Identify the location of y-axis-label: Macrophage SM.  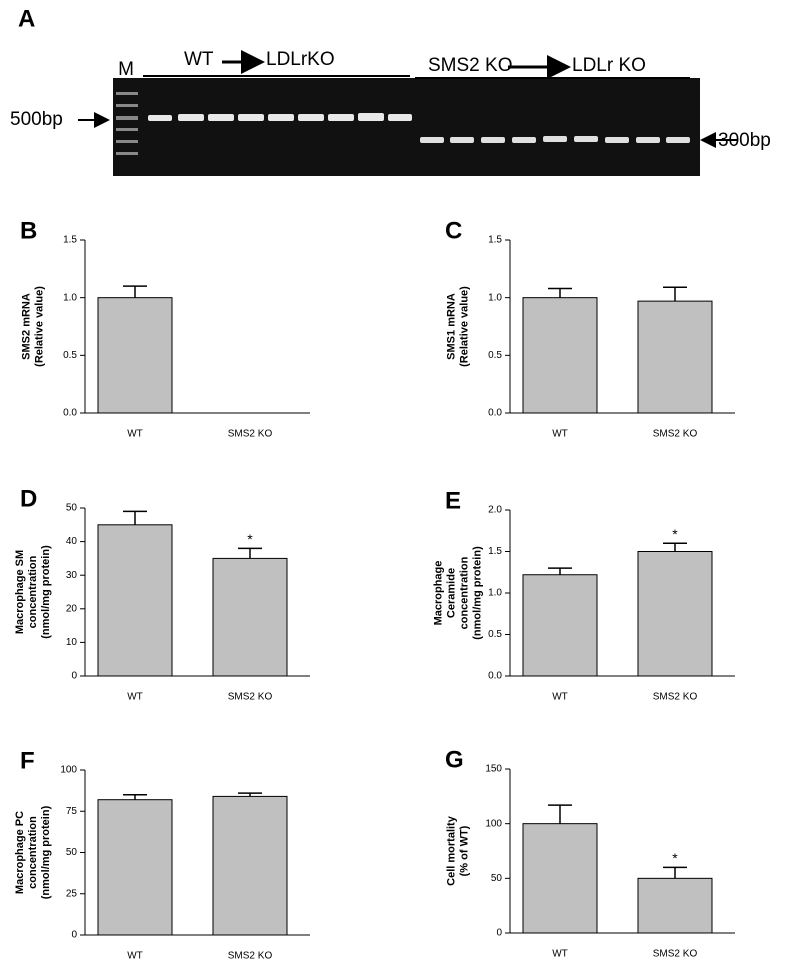
(20, 592).